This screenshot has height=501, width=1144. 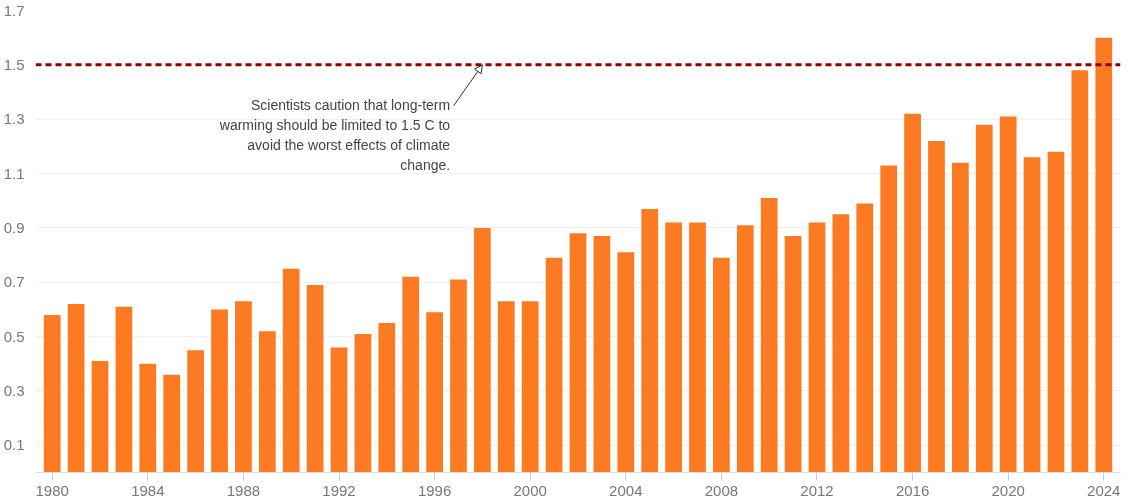 I want to click on y-tick-label: 0.7, so click(x=14, y=282).